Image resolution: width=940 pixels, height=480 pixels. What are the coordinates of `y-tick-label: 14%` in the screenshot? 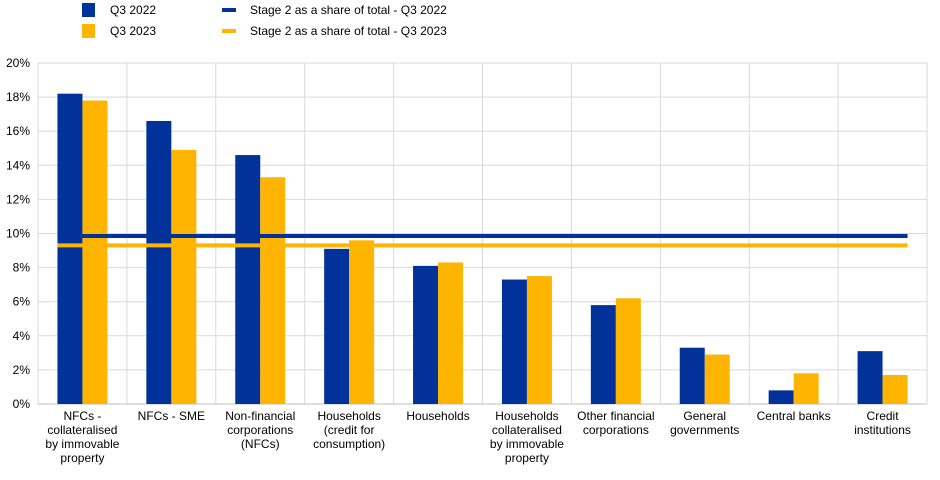 It's located at (18, 165).